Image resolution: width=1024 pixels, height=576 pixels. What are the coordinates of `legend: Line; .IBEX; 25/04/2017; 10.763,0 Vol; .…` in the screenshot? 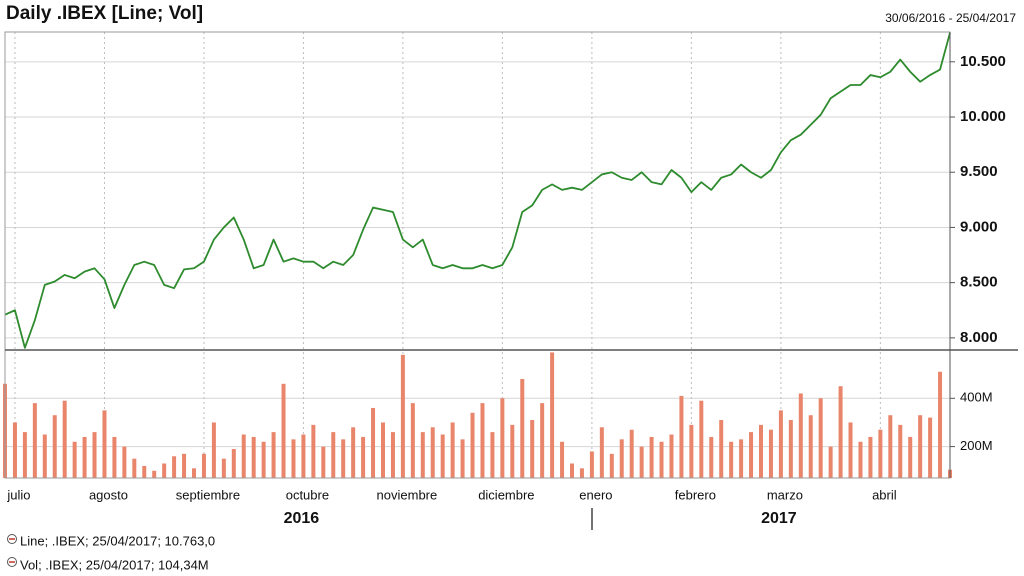 It's located at (111, 552).